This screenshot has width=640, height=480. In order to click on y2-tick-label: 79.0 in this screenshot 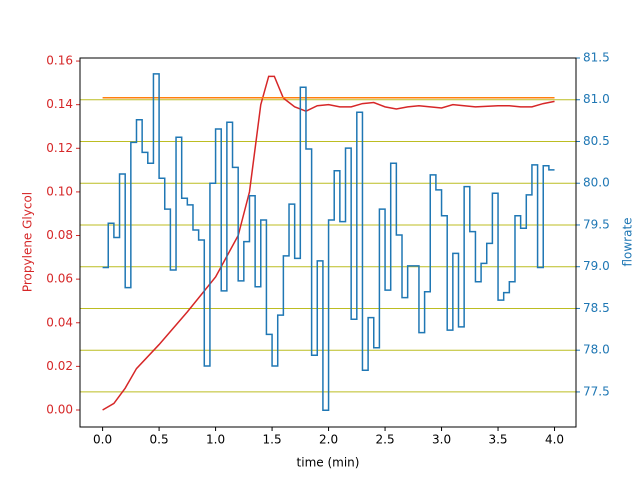, I will do `click(596, 266)`.